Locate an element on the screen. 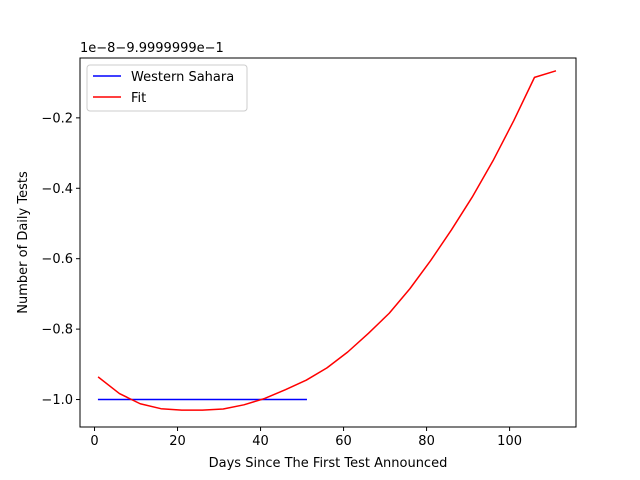 This screenshot has width=640, height=480. legend-box is located at coordinates (167, 88).